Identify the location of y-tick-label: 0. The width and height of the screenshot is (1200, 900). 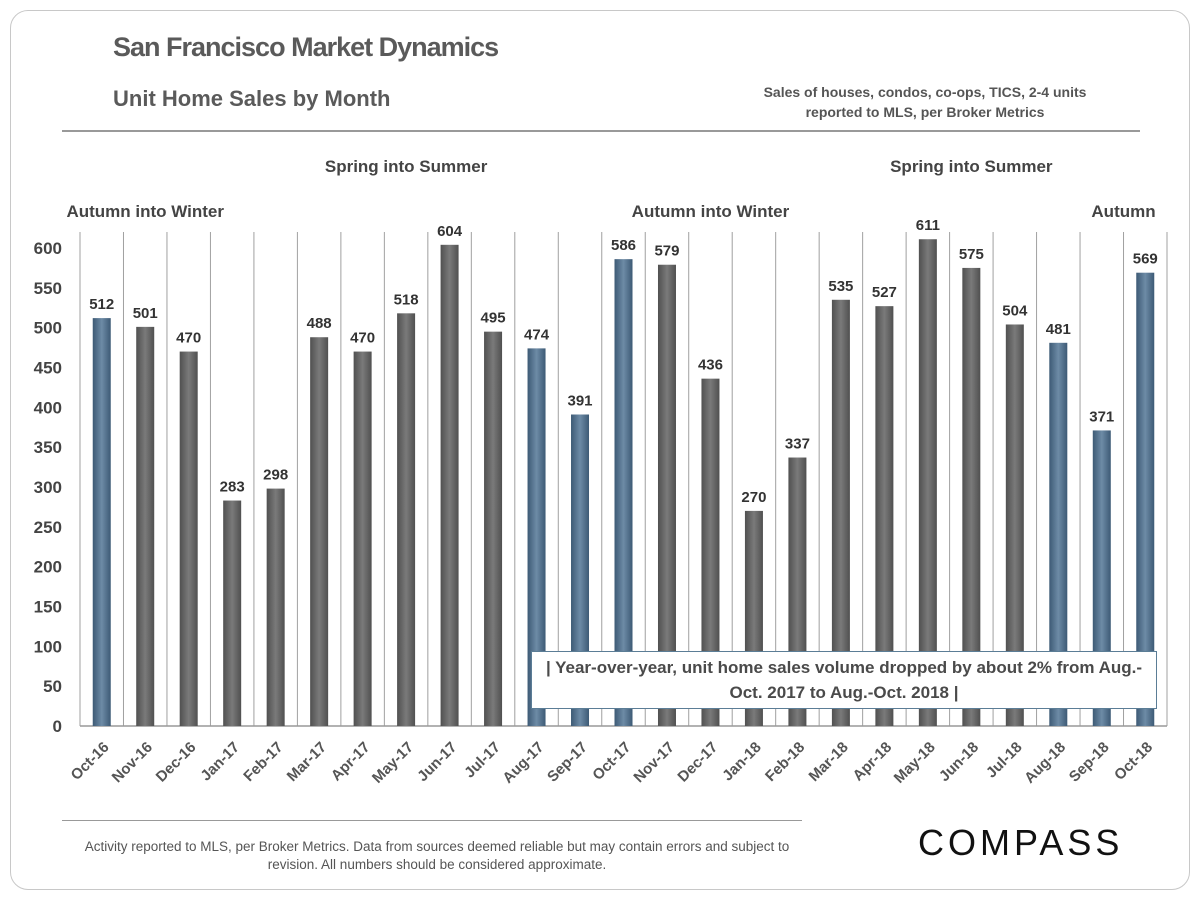
(57, 726).